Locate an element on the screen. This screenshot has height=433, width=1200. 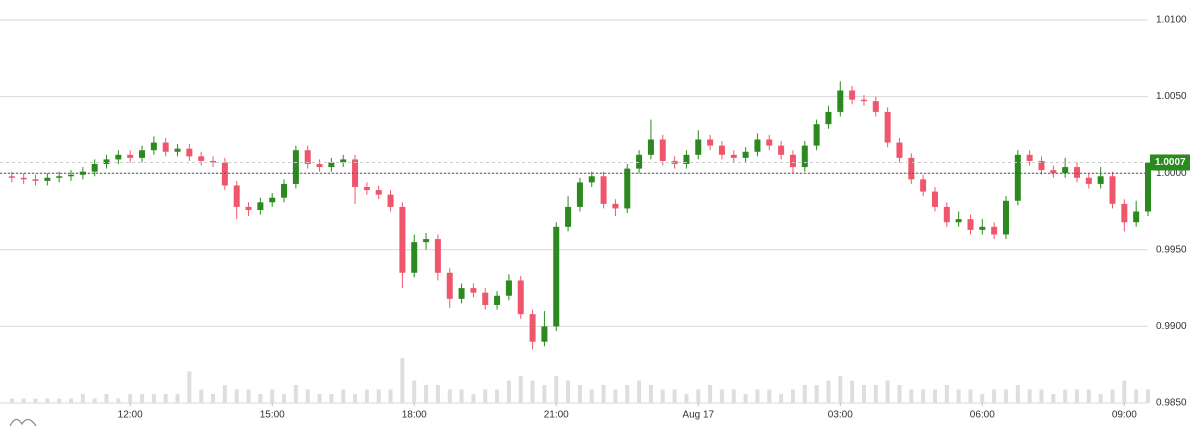
y-tick-label: 0.9900 is located at coordinates (1171, 326).